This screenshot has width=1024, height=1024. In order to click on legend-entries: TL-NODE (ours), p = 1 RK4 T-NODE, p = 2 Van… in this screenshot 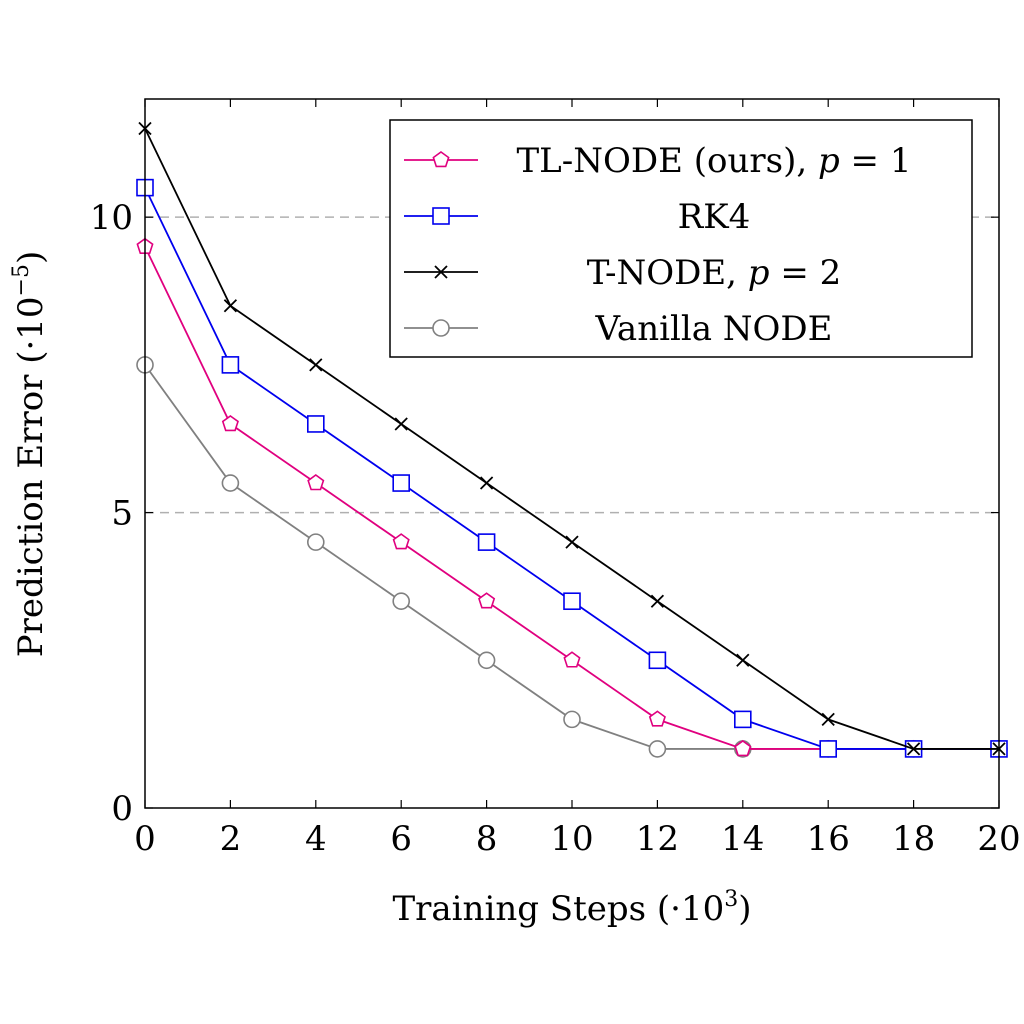, I will do `click(657, 245)`.